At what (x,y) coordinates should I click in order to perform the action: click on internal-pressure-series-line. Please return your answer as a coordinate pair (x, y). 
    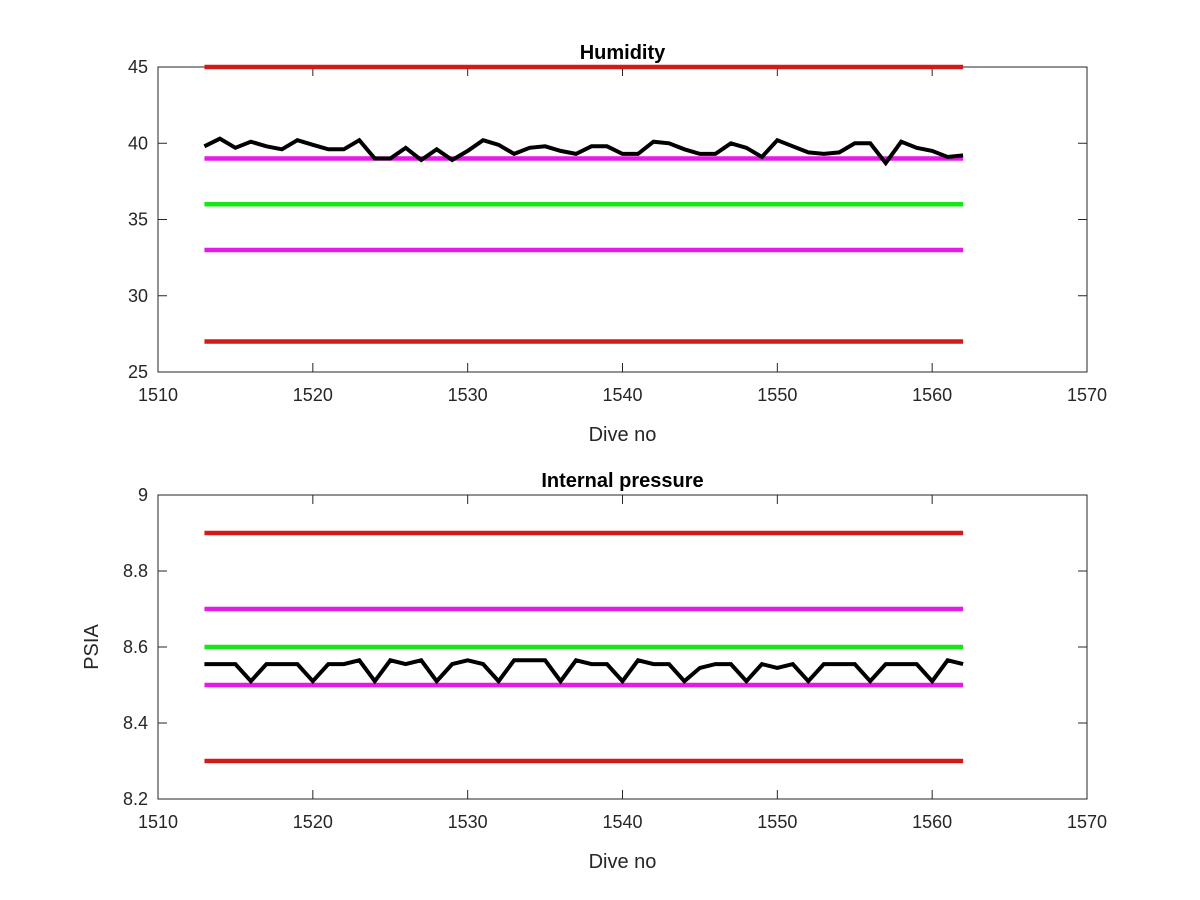
    Looking at the image, I should click on (584, 671).